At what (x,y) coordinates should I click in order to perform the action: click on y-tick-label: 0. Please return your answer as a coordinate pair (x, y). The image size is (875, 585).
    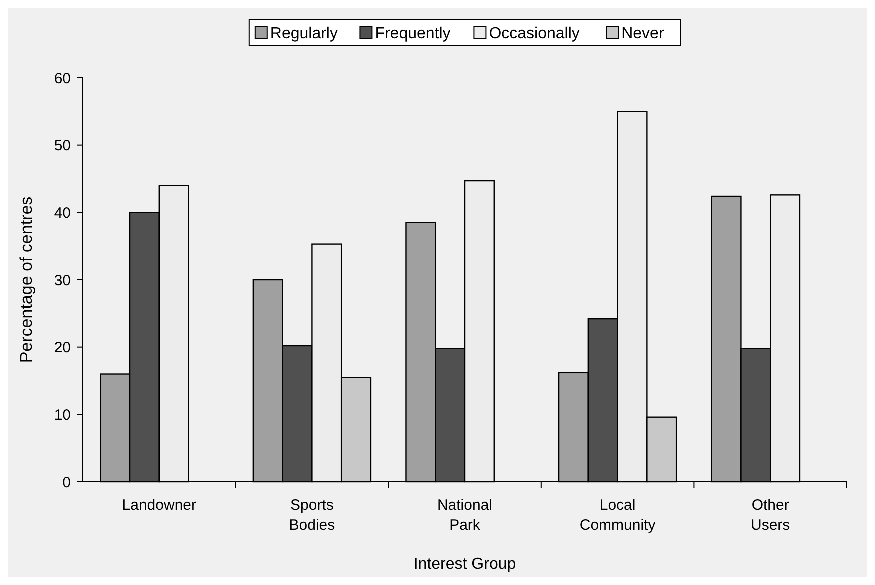
    Looking at the image, I should click on (66, 483).